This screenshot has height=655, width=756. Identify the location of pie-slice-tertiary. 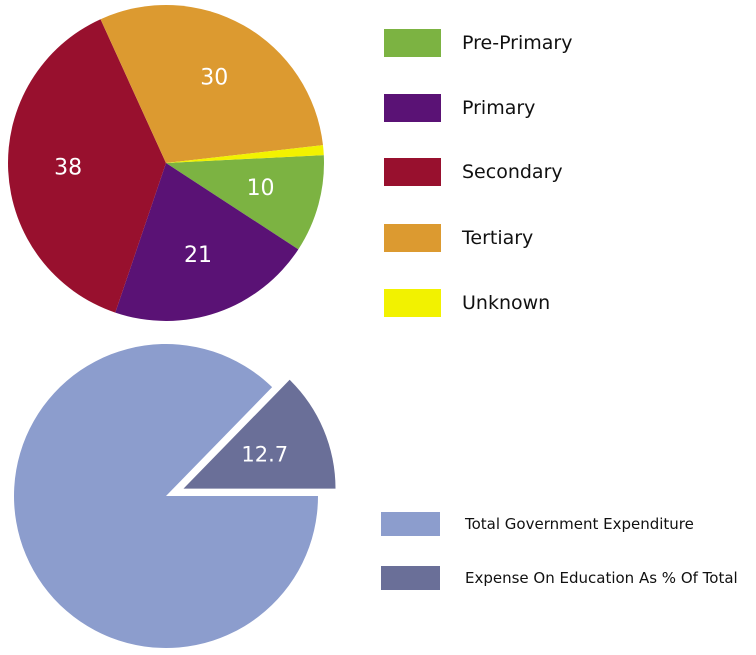
(211, 83).